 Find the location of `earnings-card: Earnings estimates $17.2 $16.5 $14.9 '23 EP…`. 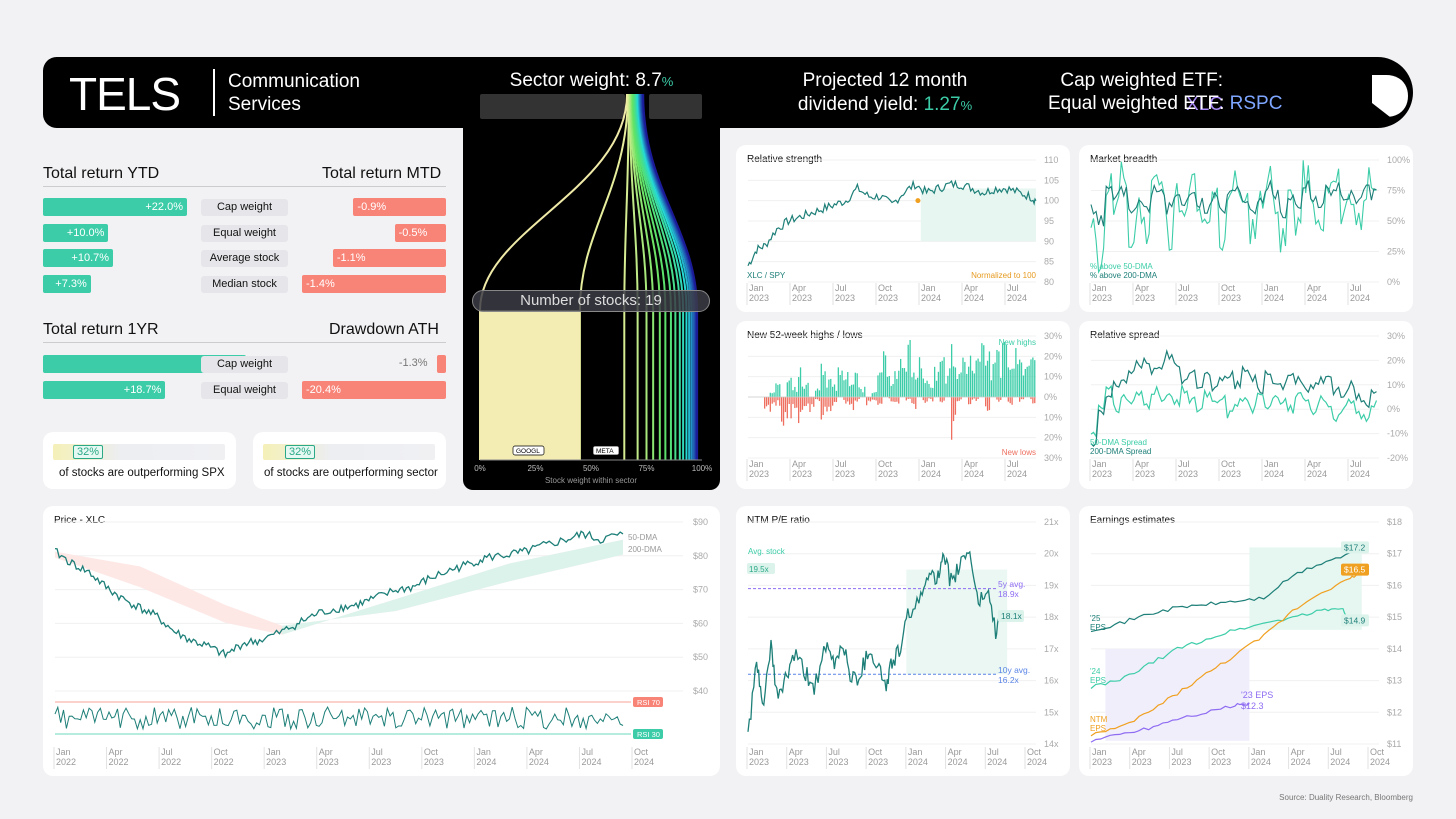

earnings-card: Earnings estimates $17.2 $16.5 $14.9 '23 EP… is located at coordinates (1246, 641).